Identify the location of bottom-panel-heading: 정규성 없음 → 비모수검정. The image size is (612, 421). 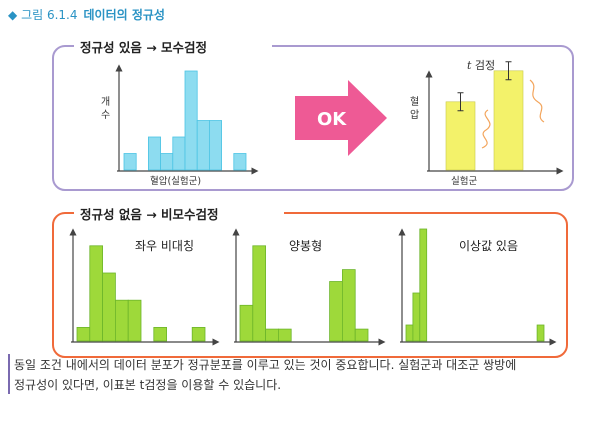
(149, 214).